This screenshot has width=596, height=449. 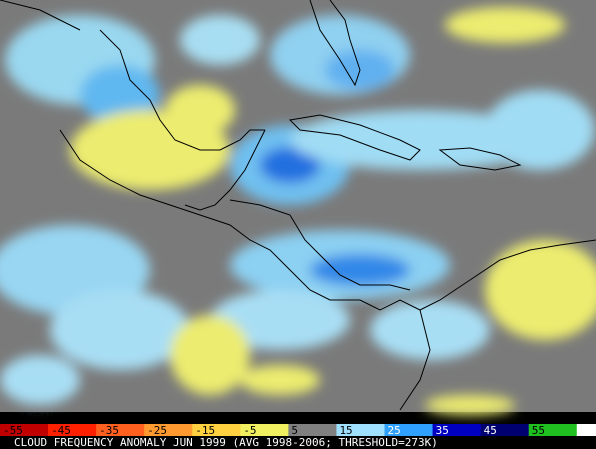 What do you see at coordinates (345, 430) in the screenshot?
I see `colorbar-label: 15` at bounding box center [345, 430].